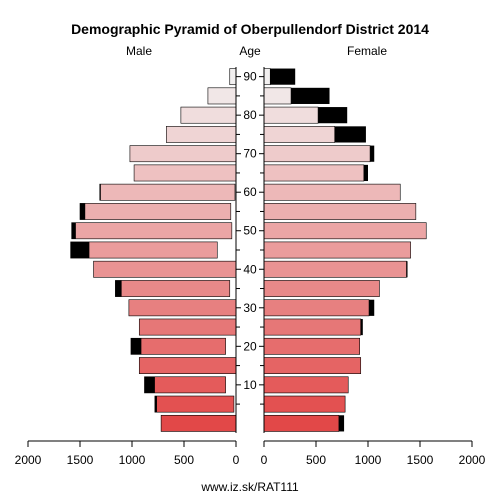 The width and height of the screenshot is (500, 500). I want to click on age-label: Age, so click(250, 51).